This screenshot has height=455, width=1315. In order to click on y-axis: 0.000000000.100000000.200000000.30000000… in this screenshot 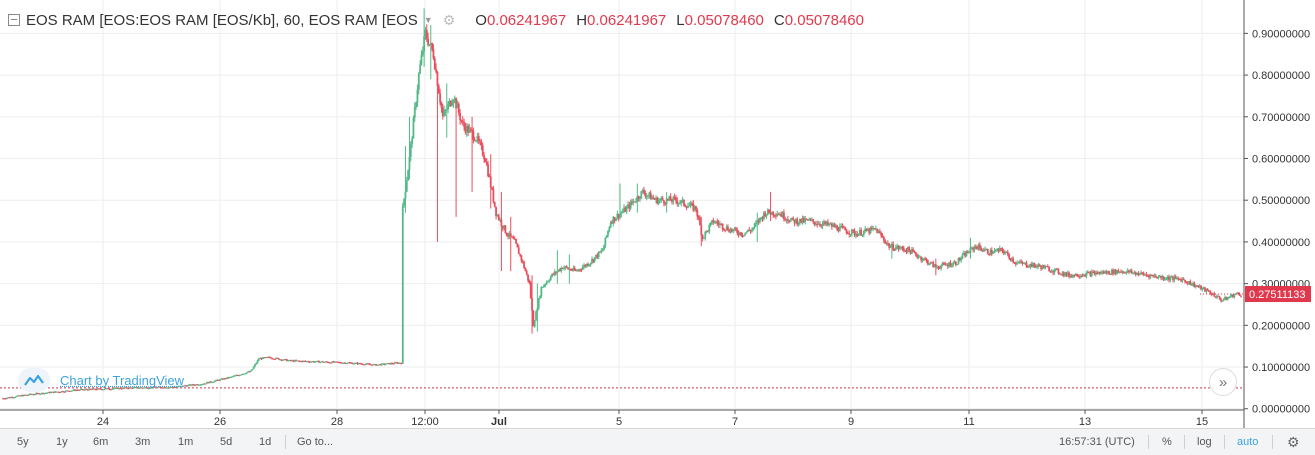, I will do `click(1277, 222)`.